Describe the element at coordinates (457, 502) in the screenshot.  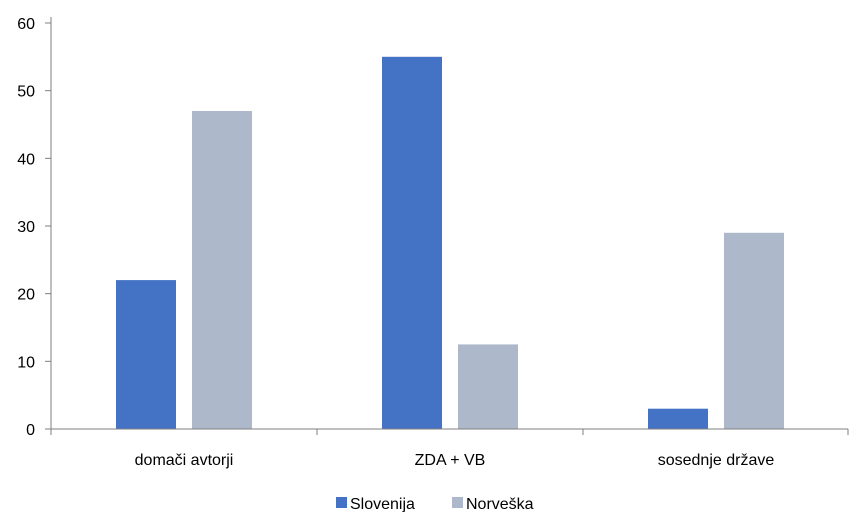
I see `legend-swatch-norveška` at that location.